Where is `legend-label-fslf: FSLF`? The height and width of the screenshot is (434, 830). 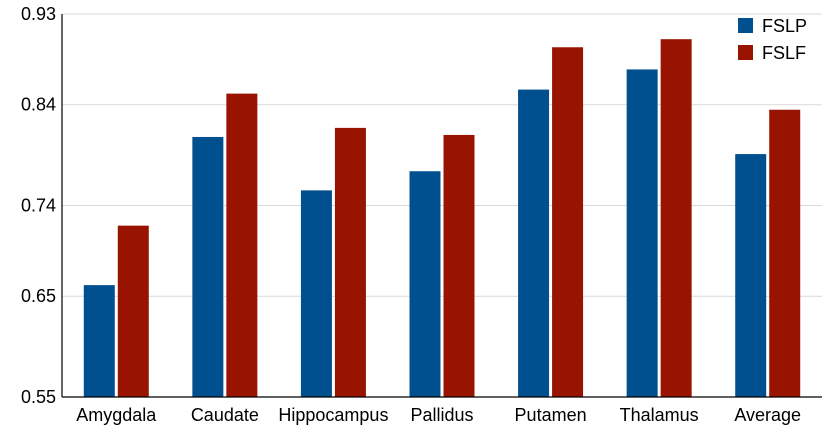
legend-label-fslf: FSLF is located at coordinates (784, 53).